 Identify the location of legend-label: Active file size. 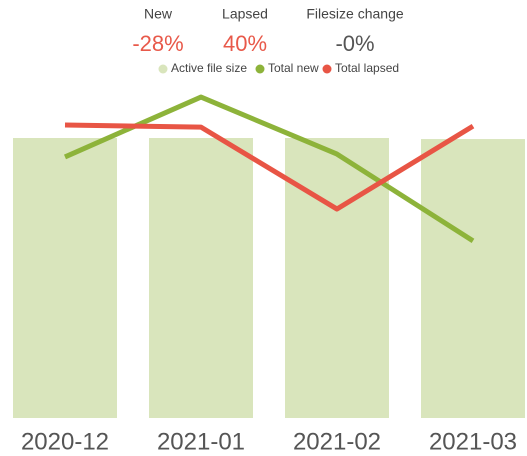
(209, 68).